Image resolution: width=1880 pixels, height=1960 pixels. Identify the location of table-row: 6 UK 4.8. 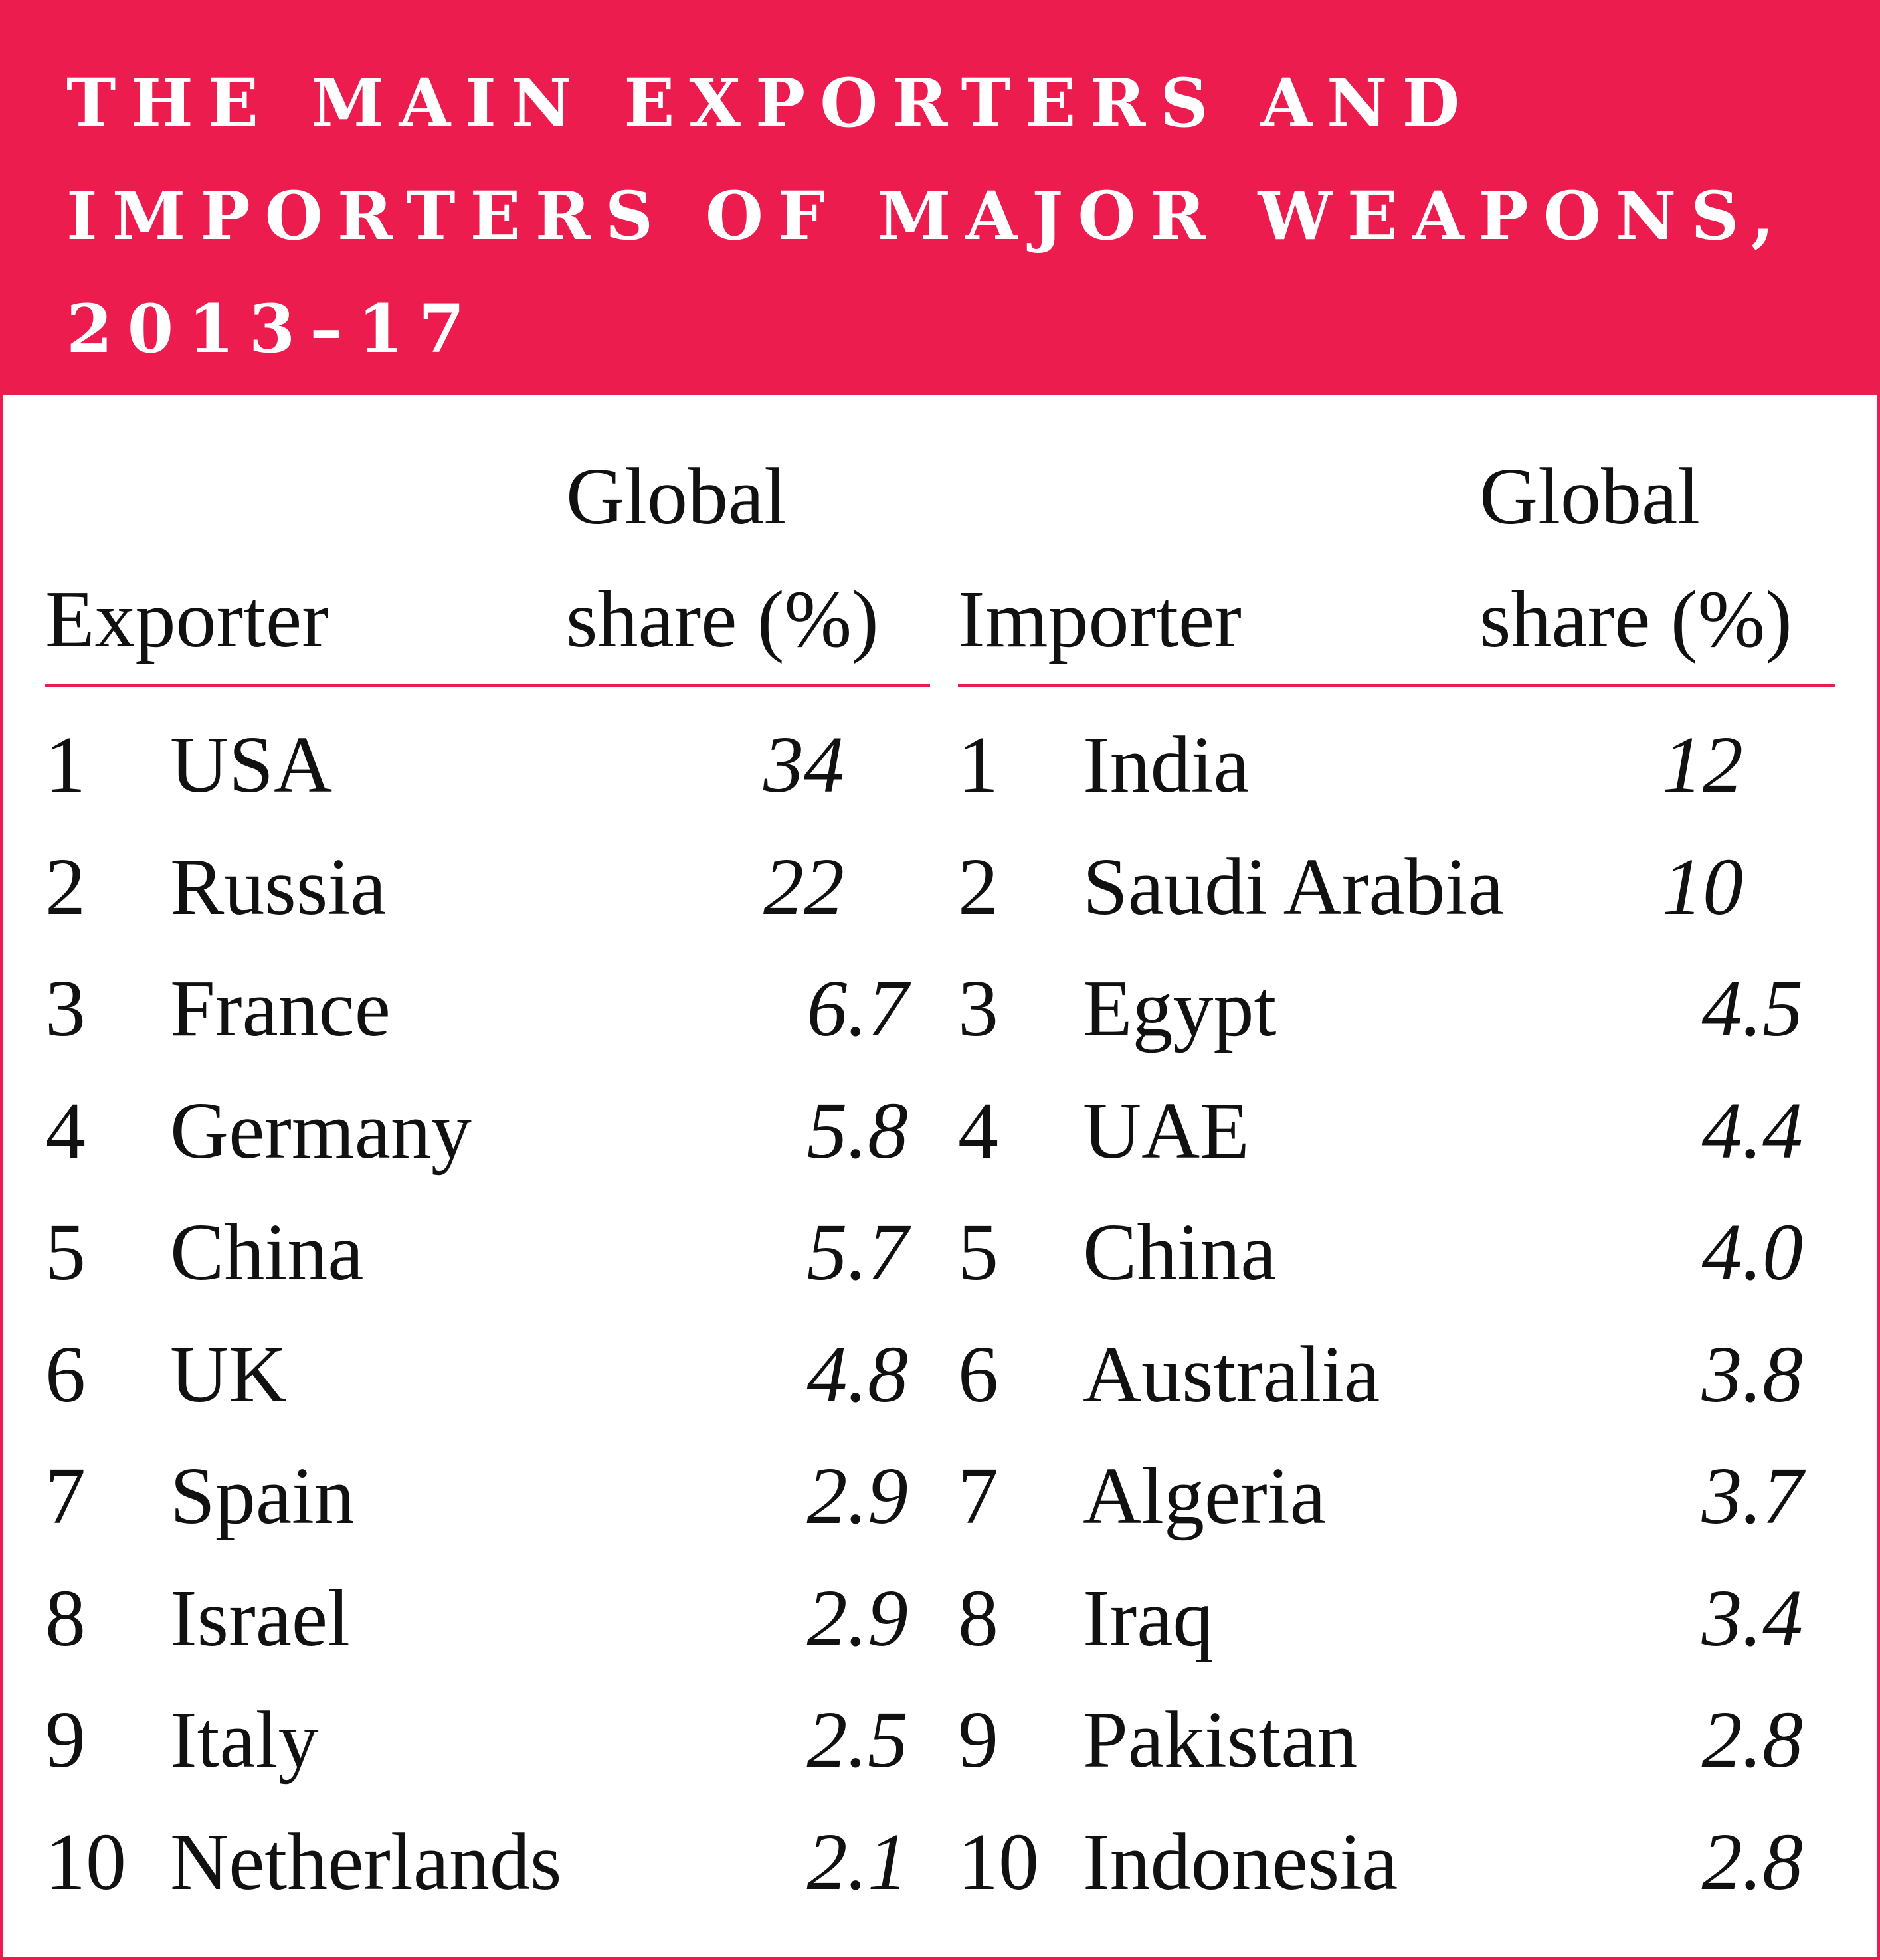
(487, 1375).